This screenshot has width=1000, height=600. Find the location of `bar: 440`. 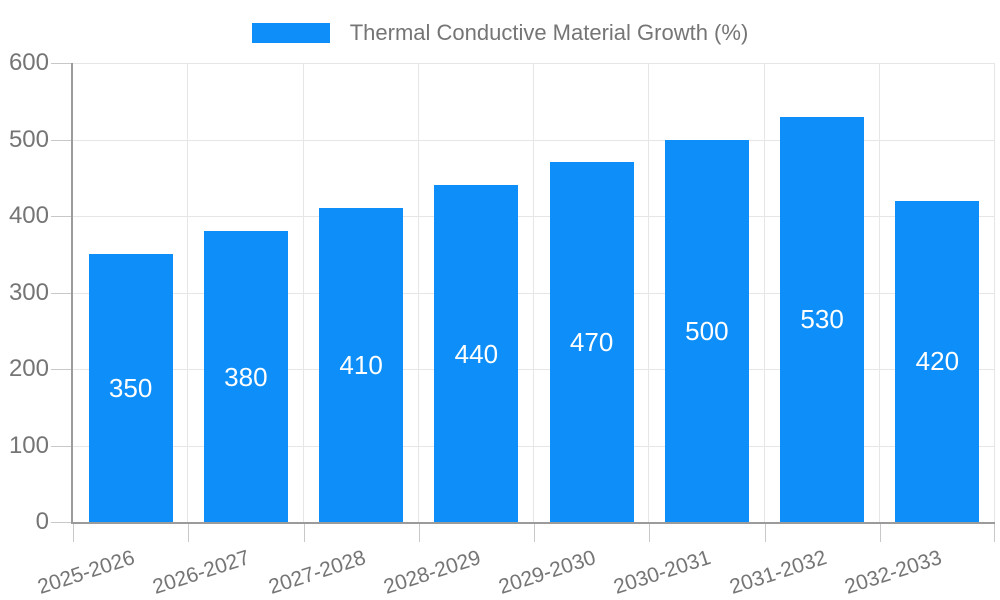

bar: 440 is located at coordinates (476, 353).